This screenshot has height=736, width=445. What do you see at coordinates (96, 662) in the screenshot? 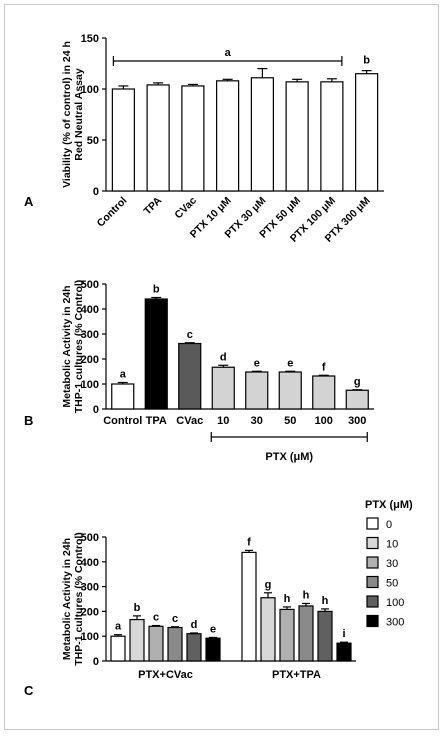
I see `panel-c-ytick-label: 0` at bounding box center [96, 662].